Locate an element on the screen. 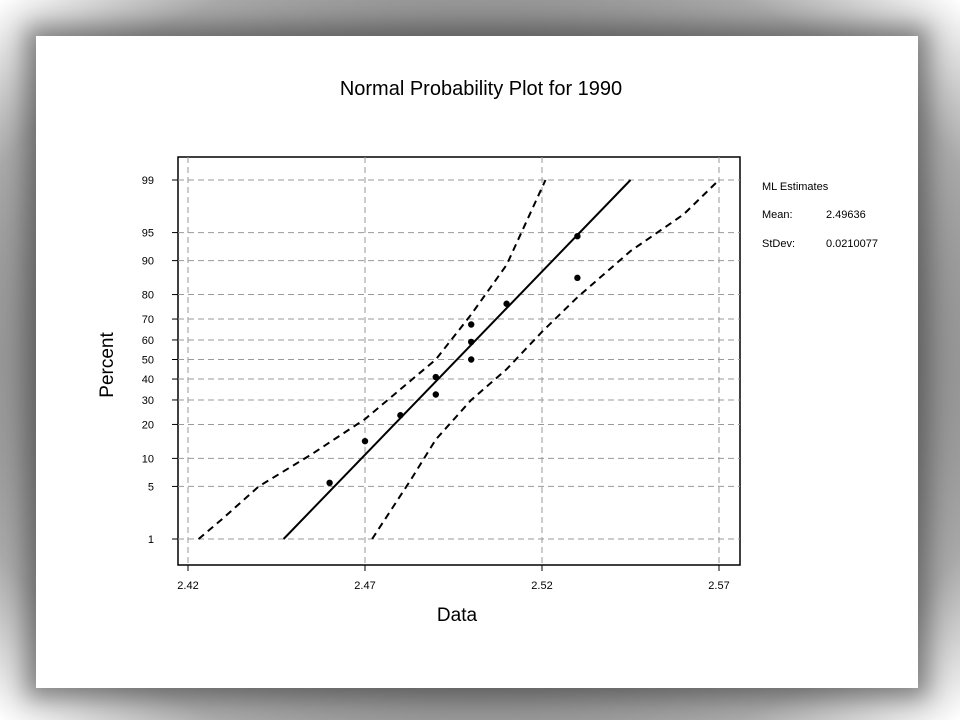 The width and height of the screenshot is (960, 720). y-tick-label: 80 is located at coordinates (148, 296).